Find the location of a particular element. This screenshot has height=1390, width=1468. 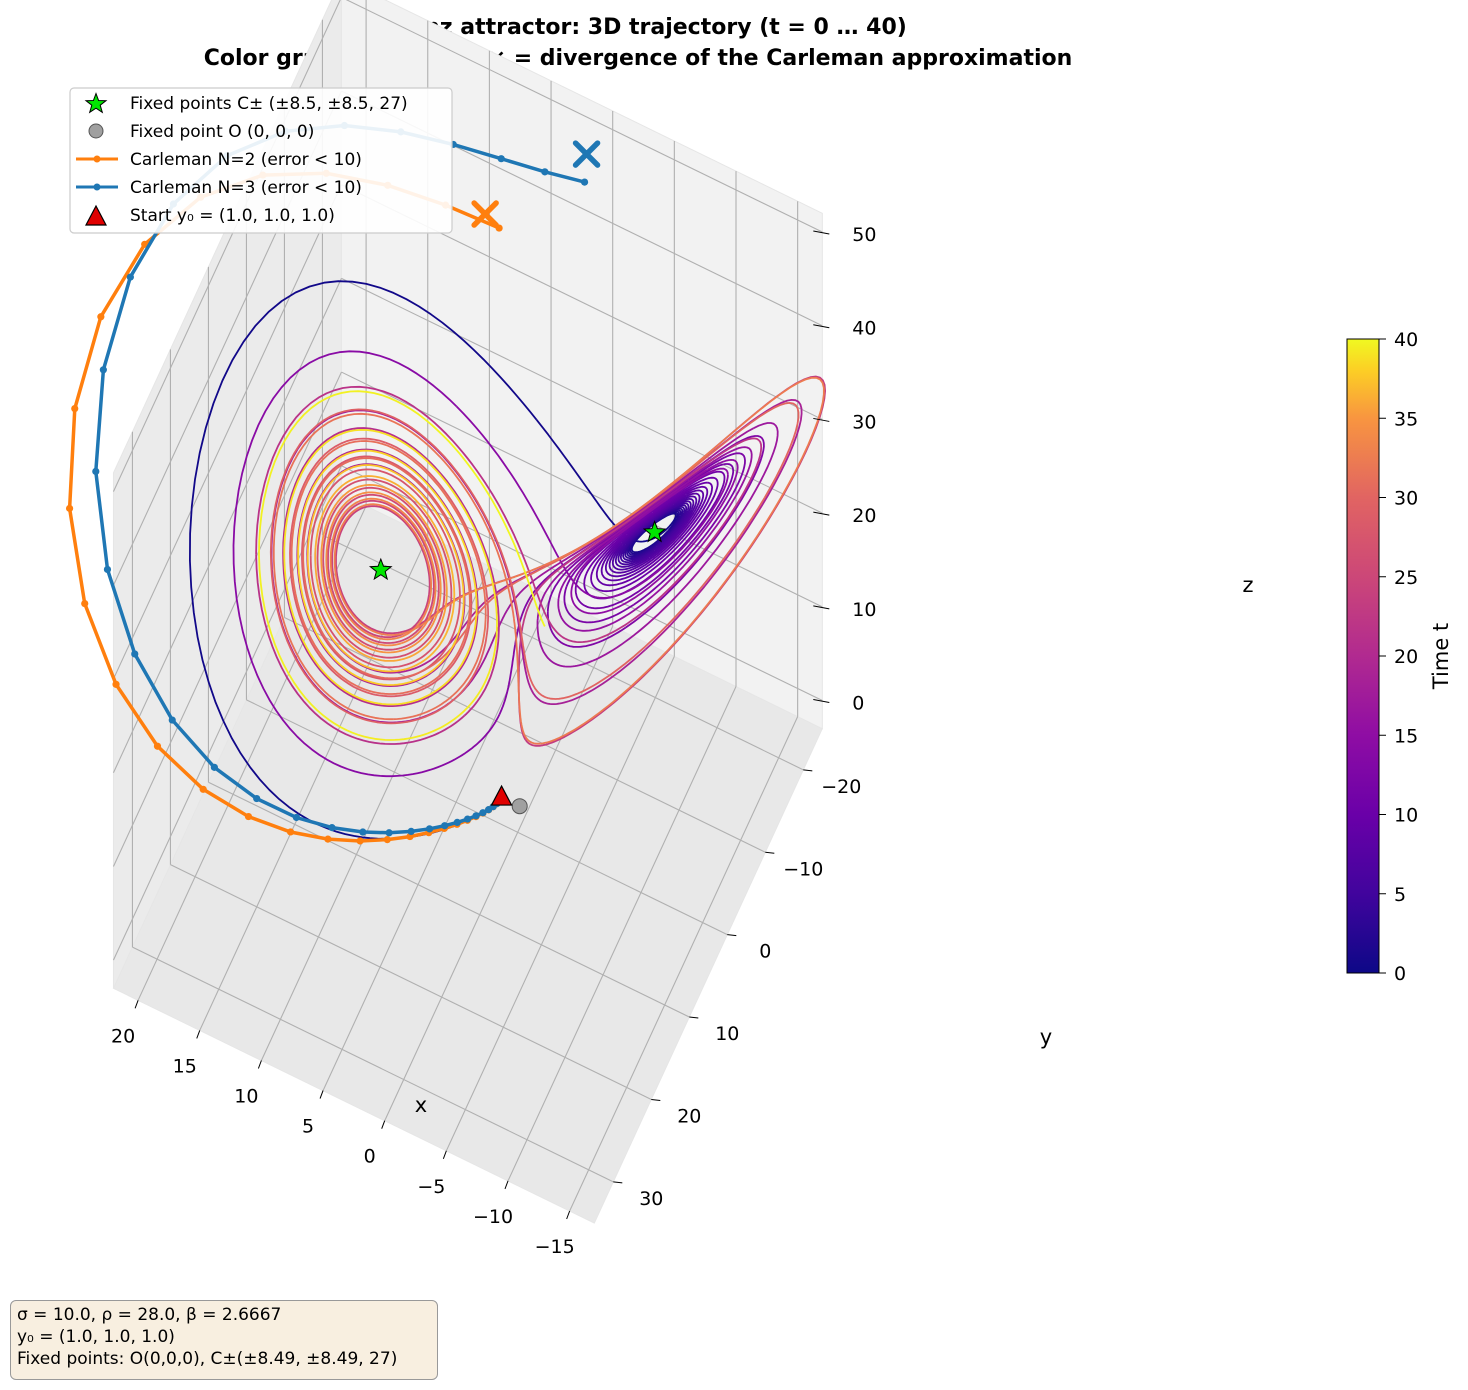

start-point-triangle-icon is located at coordinates (501, 795).